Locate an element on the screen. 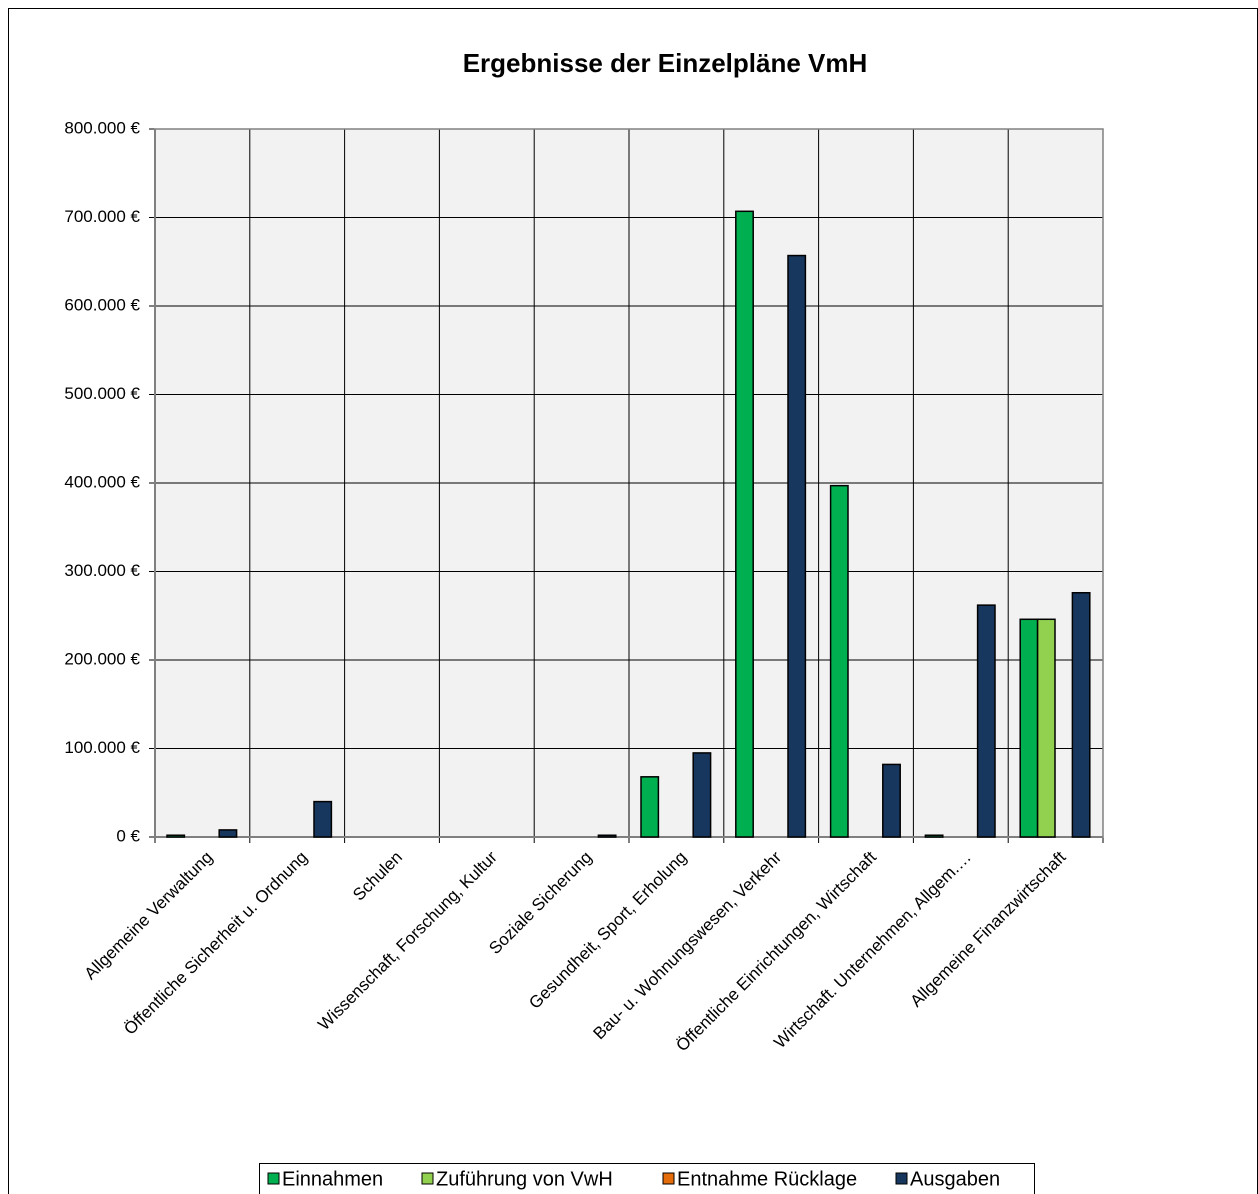 The width and height of the screenshot is (1258, 1194). legend-label: Einnahmen is located at coordinates (332, 1179).